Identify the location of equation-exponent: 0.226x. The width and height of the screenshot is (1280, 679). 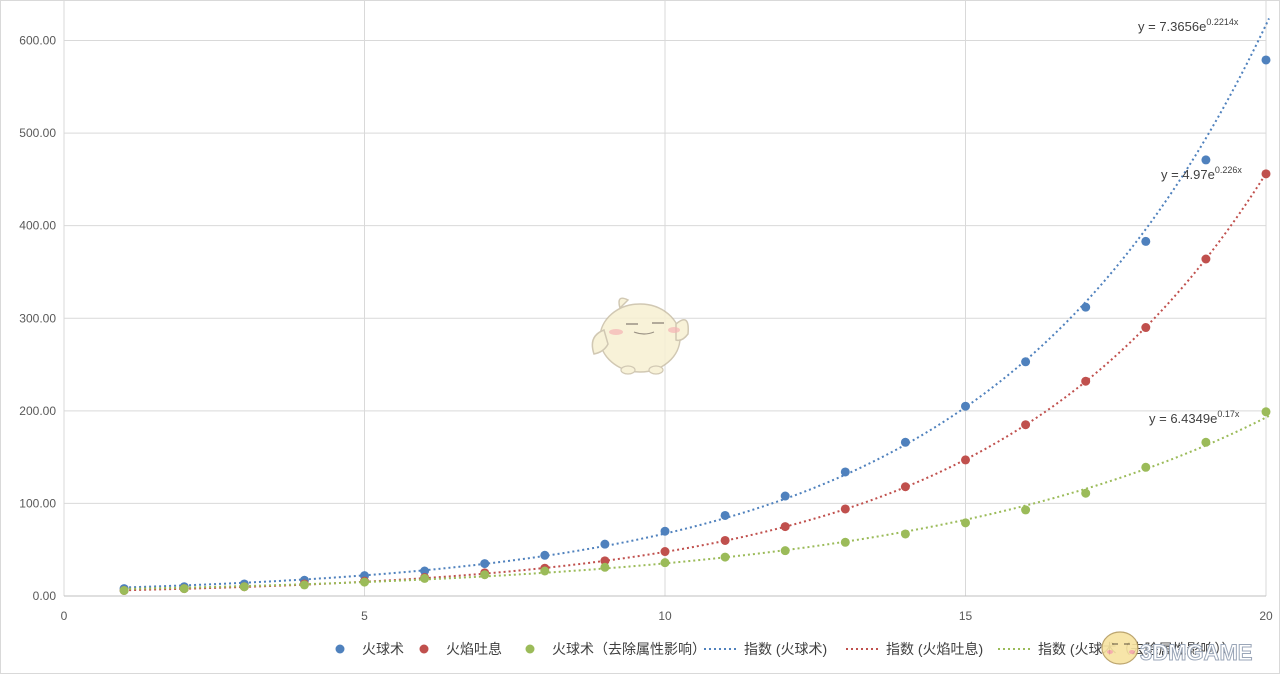
(1229, 170).